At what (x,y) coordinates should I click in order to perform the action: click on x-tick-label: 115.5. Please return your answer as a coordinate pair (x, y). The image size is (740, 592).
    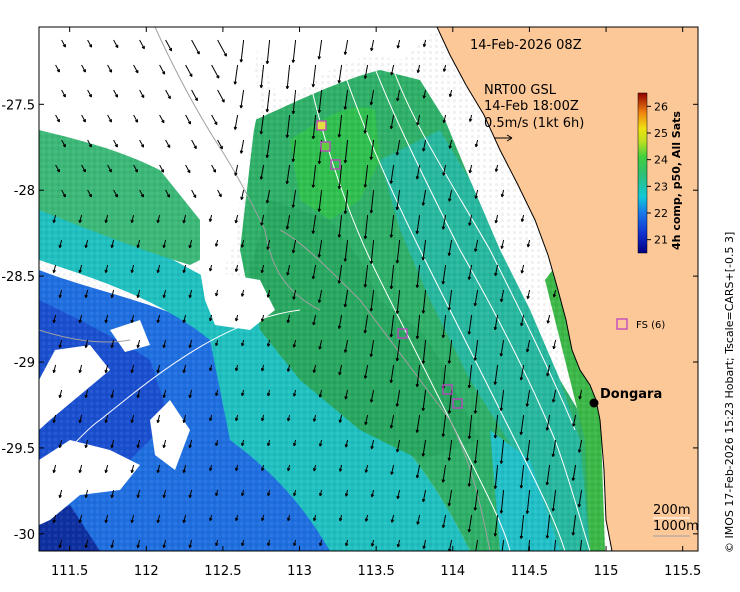
    Looking at the image, I should click on (682, 571).